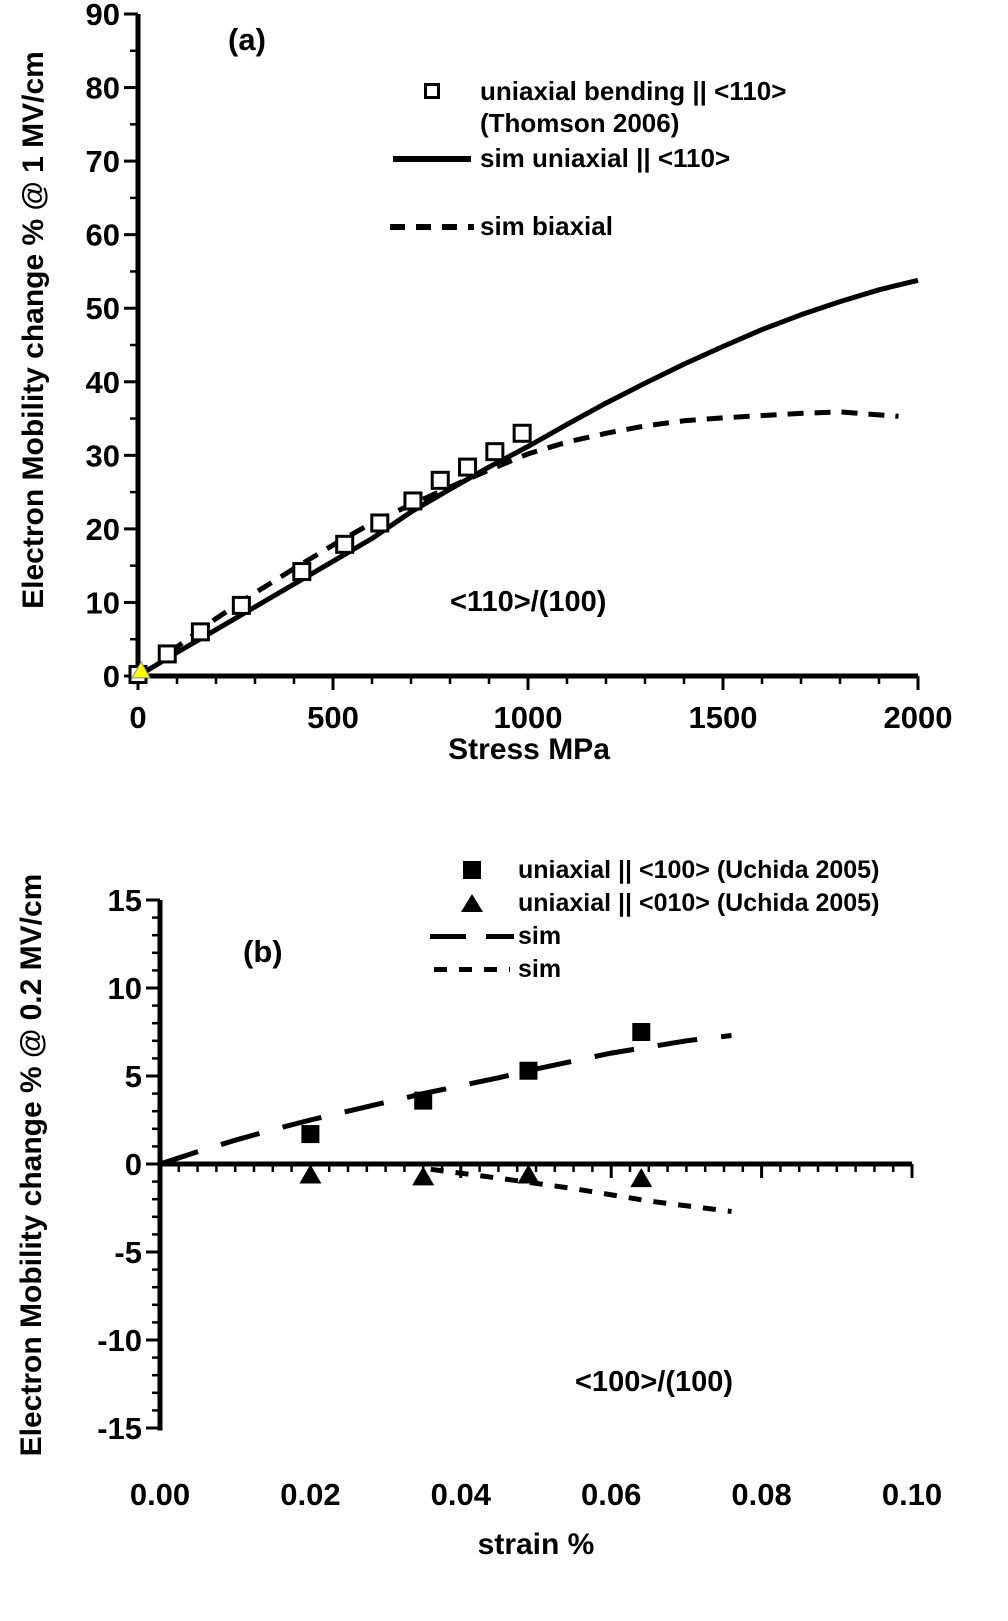 This screenshot has width=1008, height=1621. Describe the element at coordinates (432, 227) in the screenshot. I see `dashed-line-icon` at that location.